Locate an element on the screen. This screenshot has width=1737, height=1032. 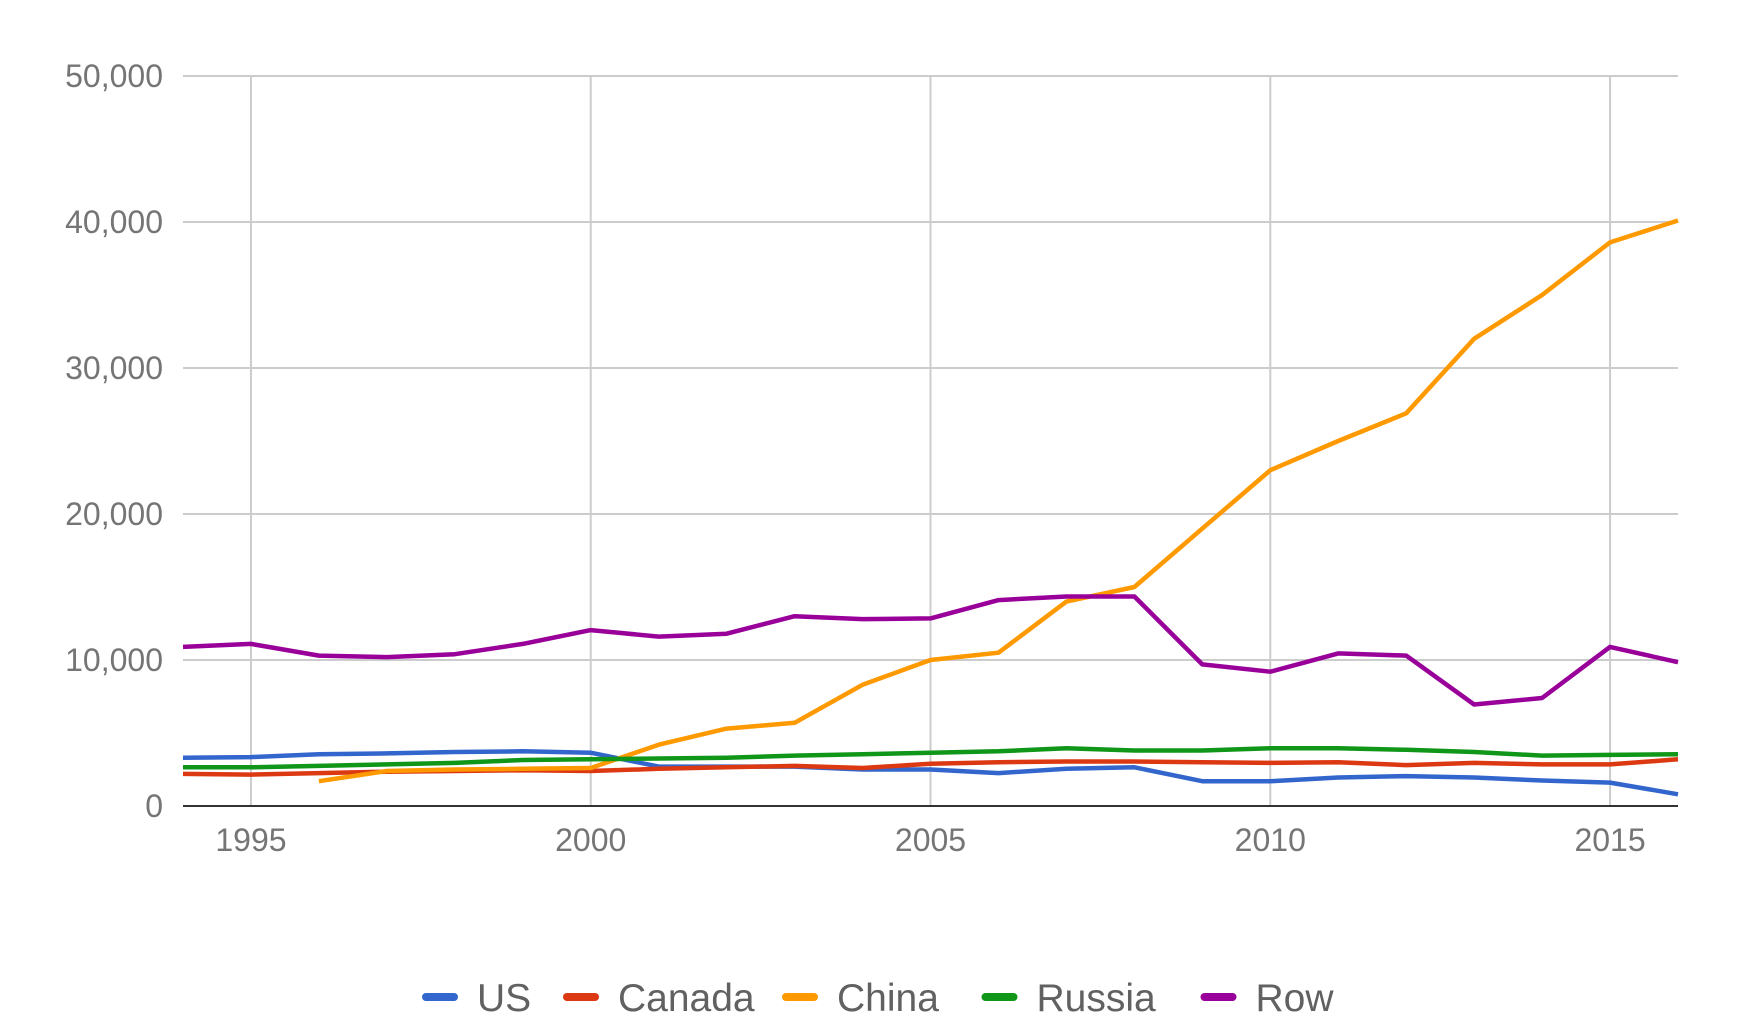
y-axis-tick-labels: 0 10,000 20,000 30,000 40,000 50,000 is located at coordinates (114, 441).